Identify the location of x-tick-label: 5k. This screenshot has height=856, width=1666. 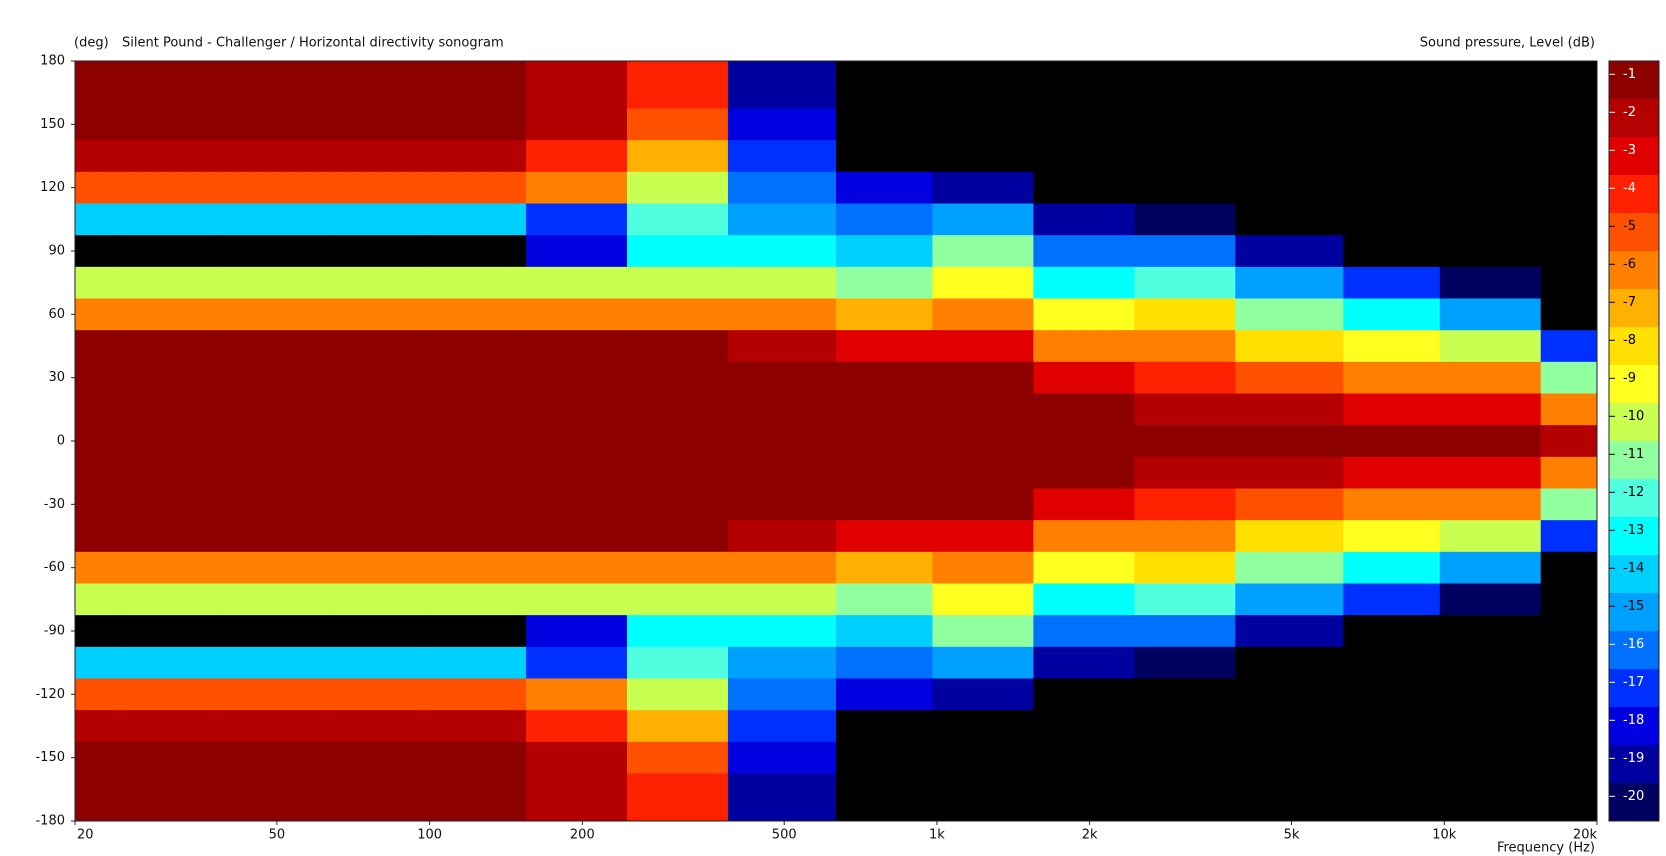
(1292, 835).